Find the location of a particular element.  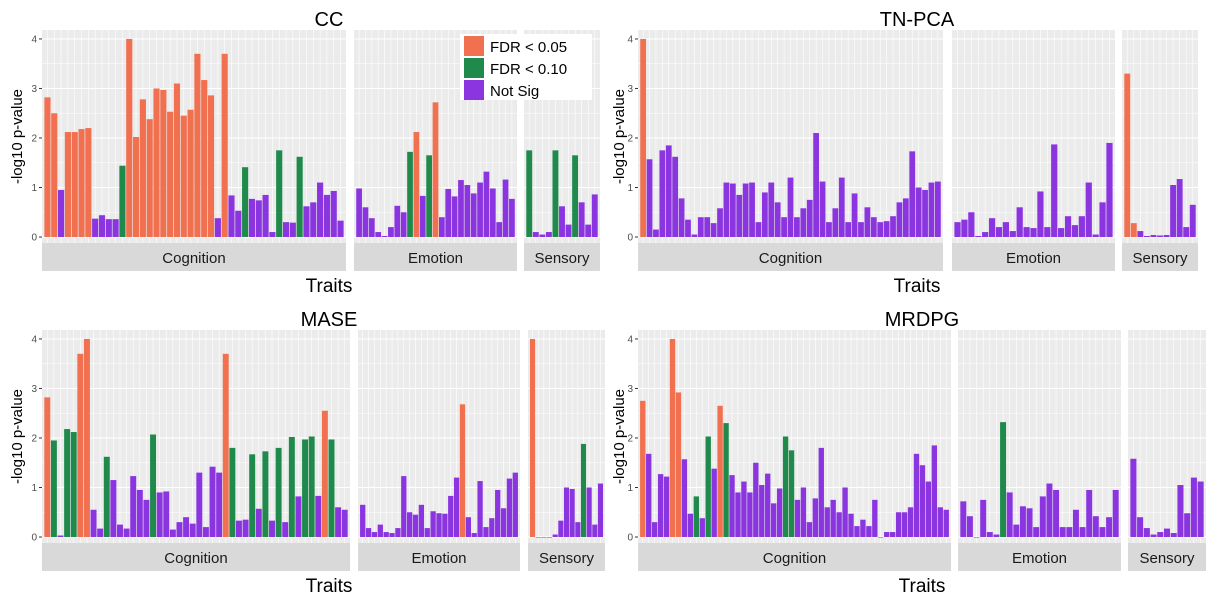

y-tick-label: 2 is located at coordinates (630, 438).